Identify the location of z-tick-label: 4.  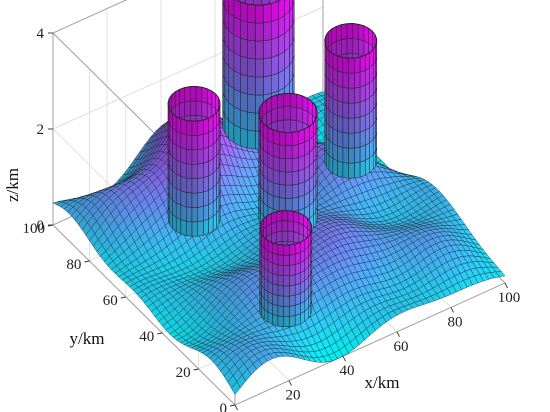
(41, 34).